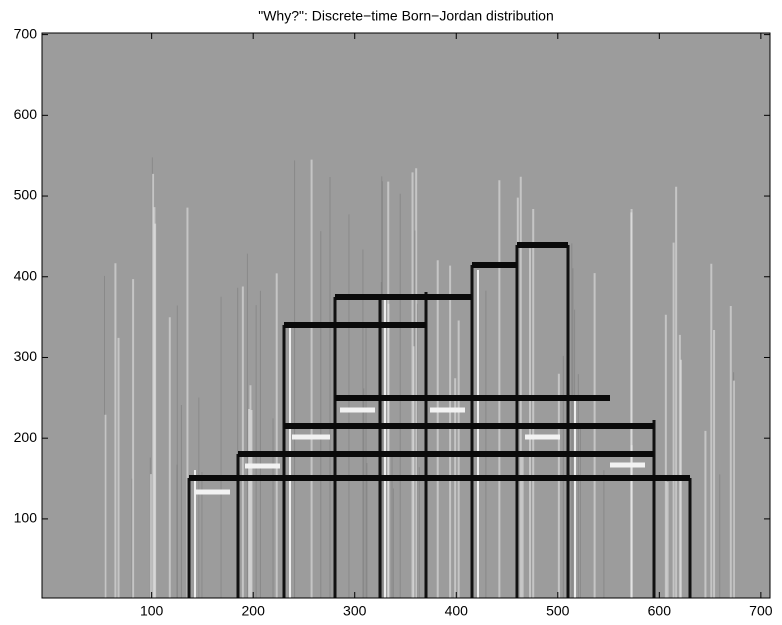 The height and width of the screenshot is (625, 782). What do you see at coordinates (26, 437) in the screenshot?
I see `y-tick-label: 200` at bounding box center [26, 437].